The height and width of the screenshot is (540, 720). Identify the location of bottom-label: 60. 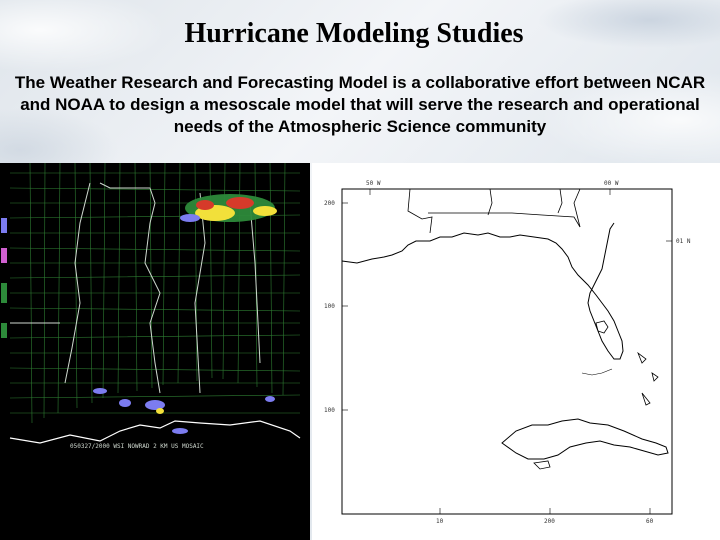
(650, 521).